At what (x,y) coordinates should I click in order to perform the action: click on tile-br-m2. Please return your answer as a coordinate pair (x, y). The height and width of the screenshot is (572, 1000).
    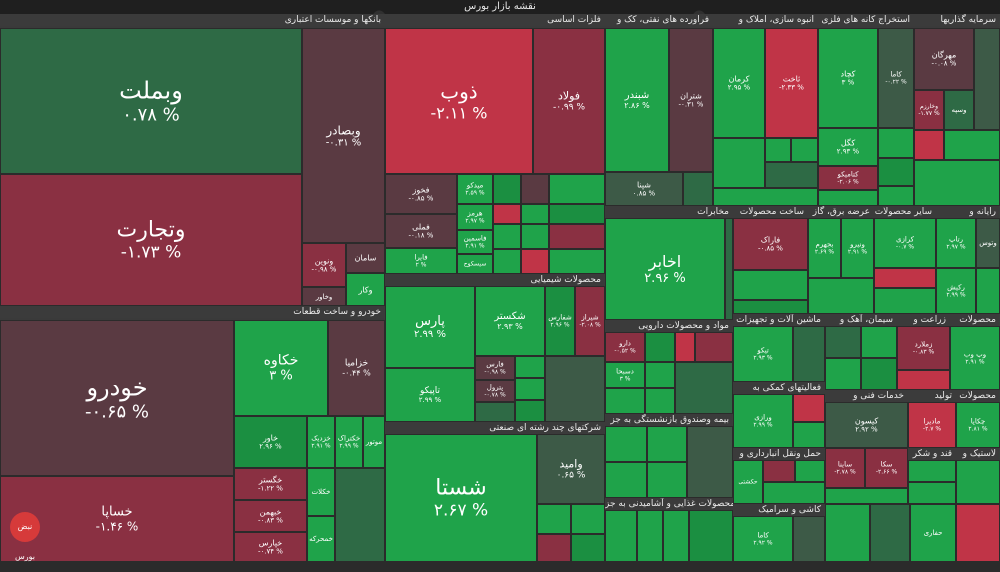
    Looking at the image, I should click on (890, 533).